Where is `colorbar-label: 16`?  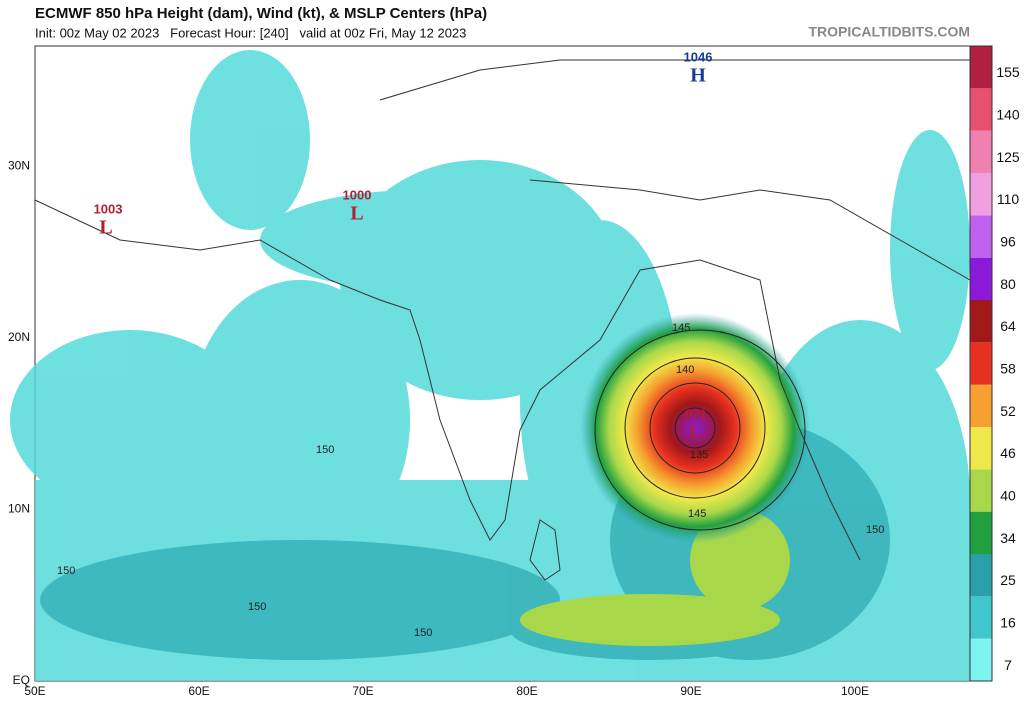
colorbar-label: 16 is located at coordinates (1008, 623).